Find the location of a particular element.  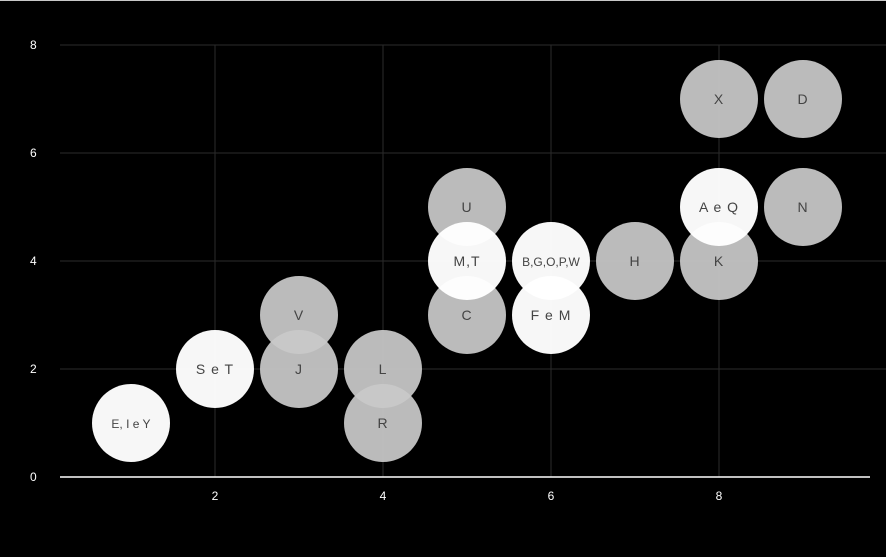

bubble-label: L is located at coordinates (383, 369).